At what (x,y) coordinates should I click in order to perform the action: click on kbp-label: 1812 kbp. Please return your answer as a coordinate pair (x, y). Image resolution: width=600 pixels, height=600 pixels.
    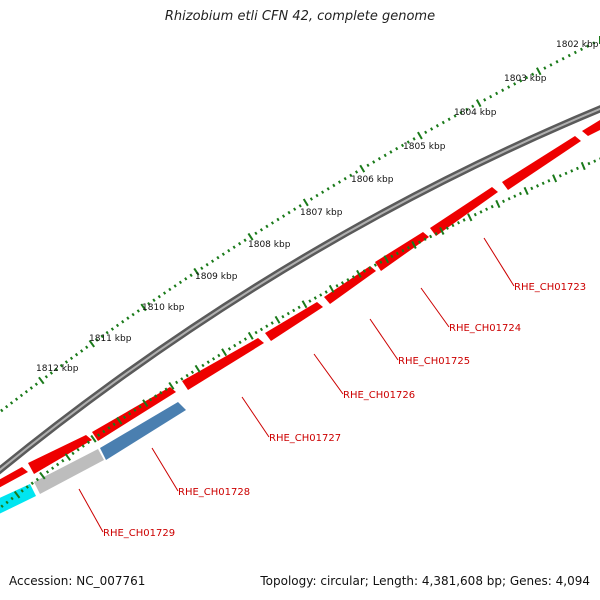
    Looking at the image, I should click on (57, 369).